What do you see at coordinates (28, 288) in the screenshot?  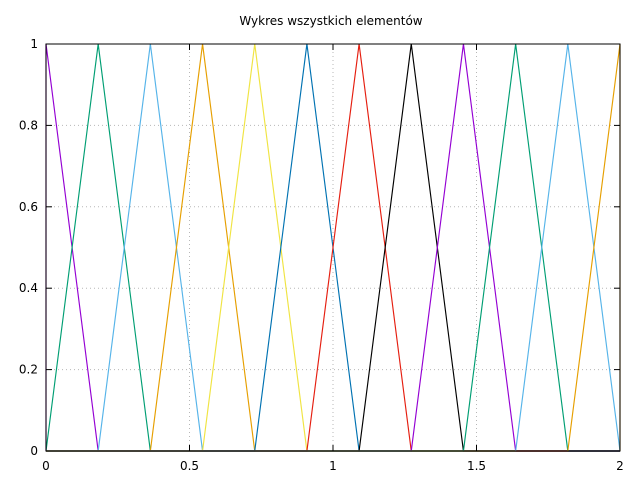 I see `y-tick-label: 0.4` at bounding box center [28, 288].